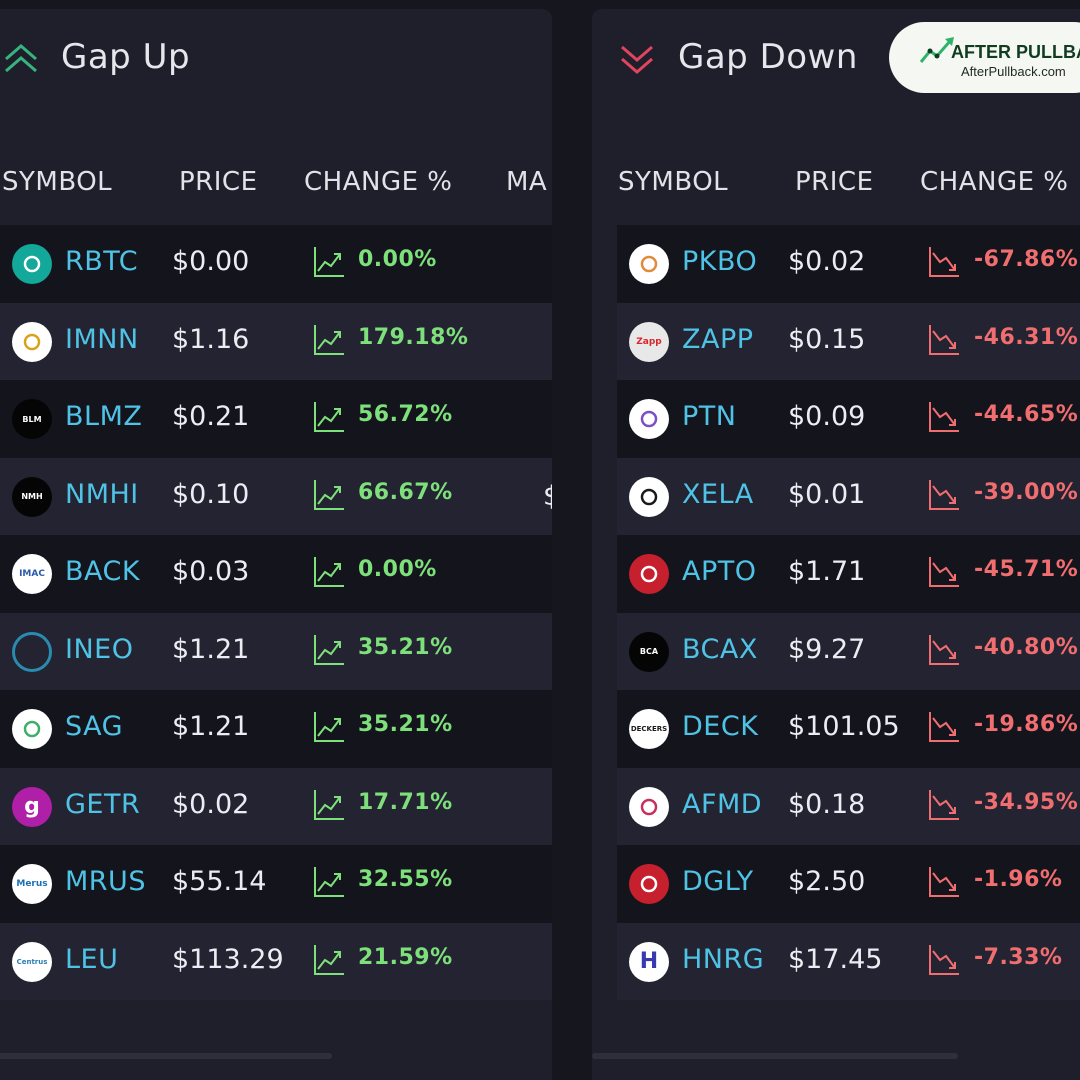  I want to click on table-row: Merus MRUS $55.14 32.55%, so click(276, 884).